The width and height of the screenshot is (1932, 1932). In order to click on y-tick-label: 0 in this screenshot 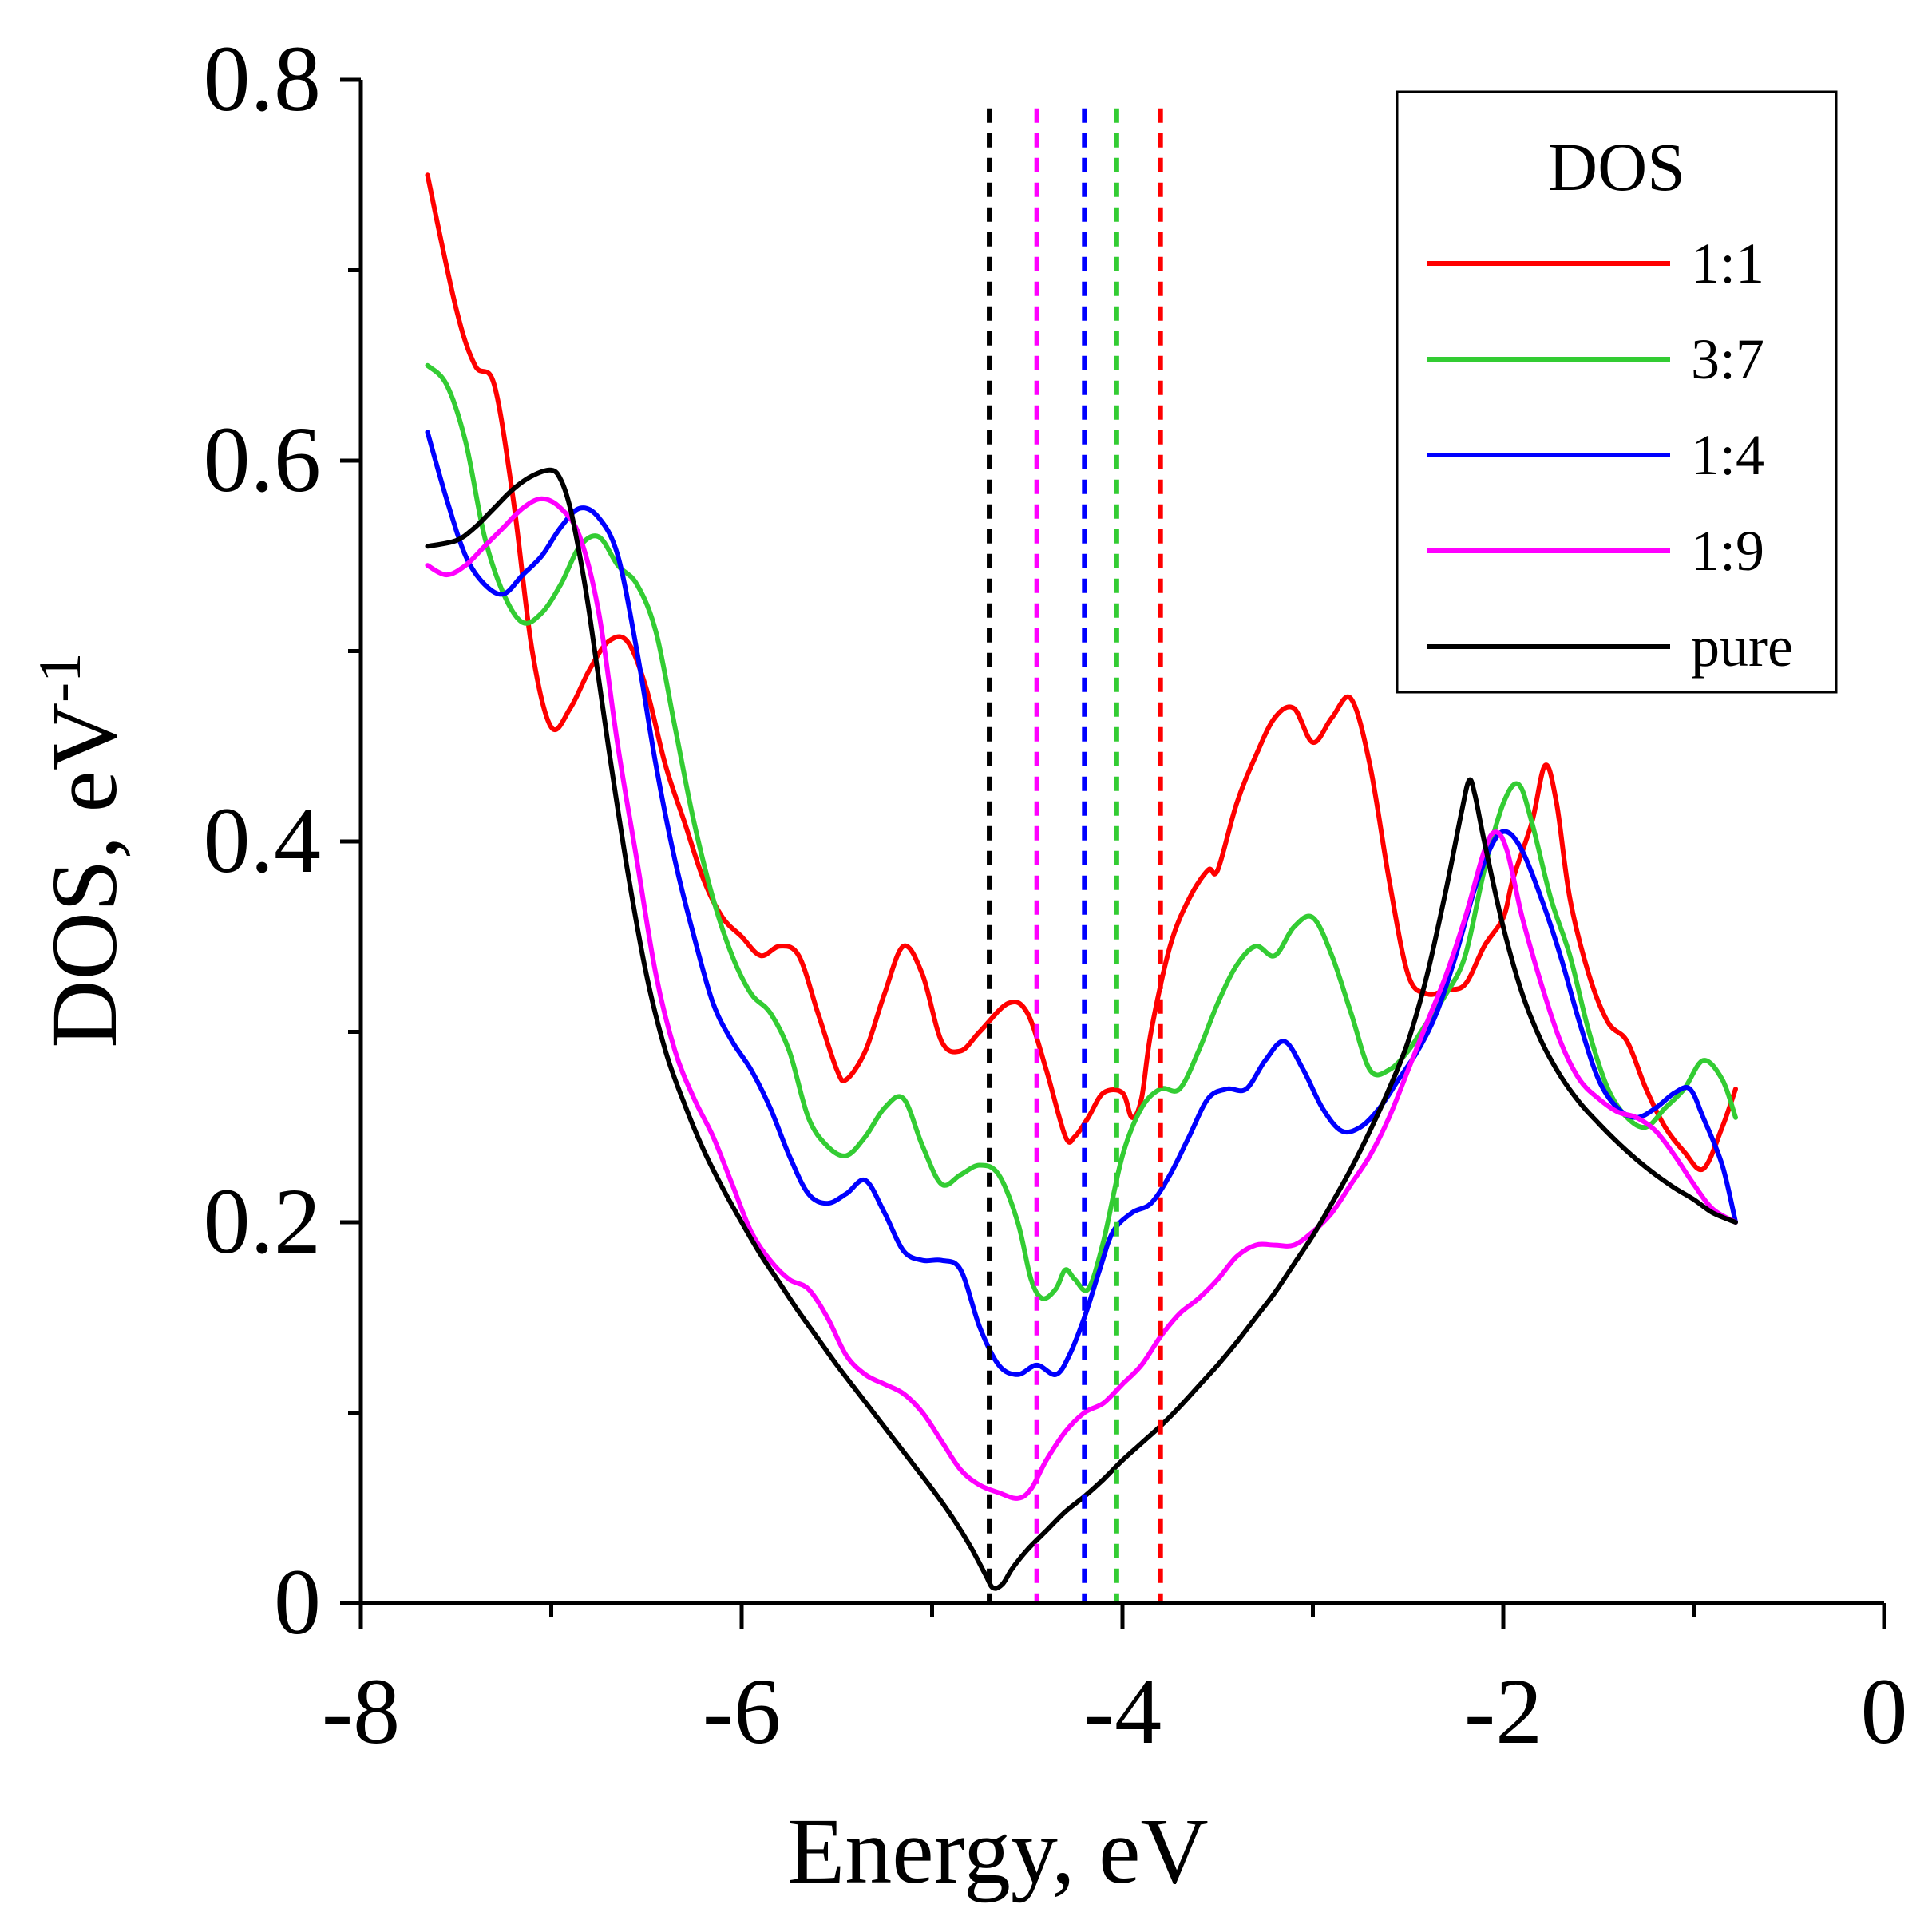, I will do `click(298, 1602)`.